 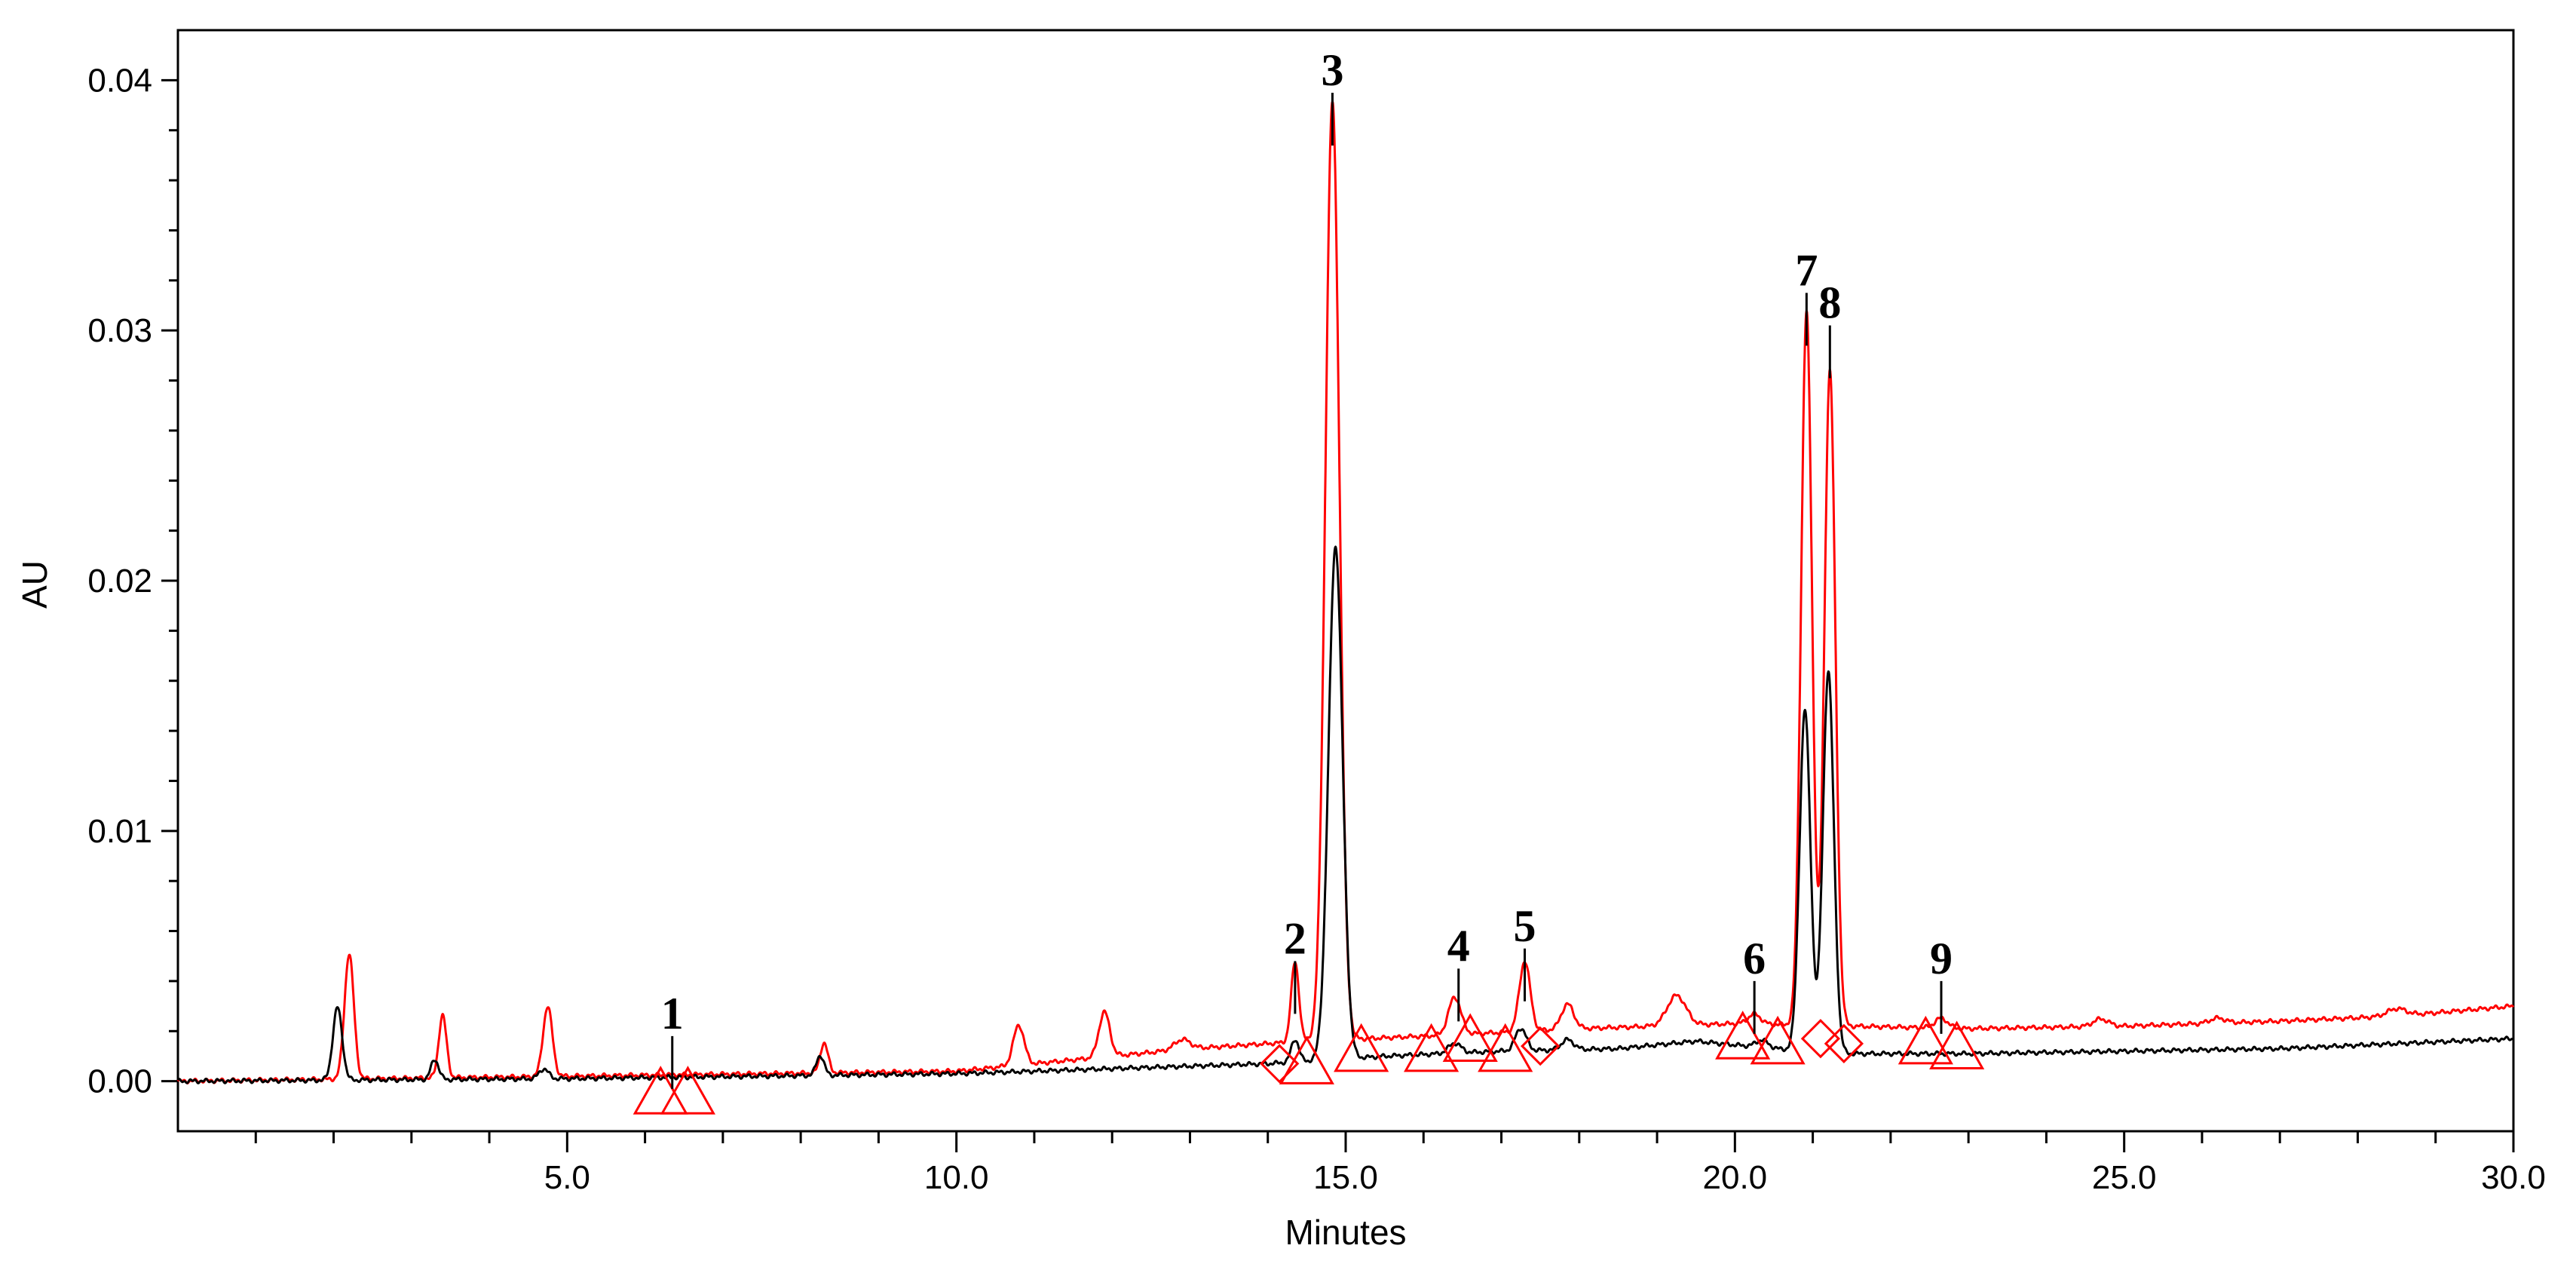 What do you see at coordinates (1345, 1232) in the screenshot?
I see `x-axis-title: Minutes` at bounding box center [1345, 1232].